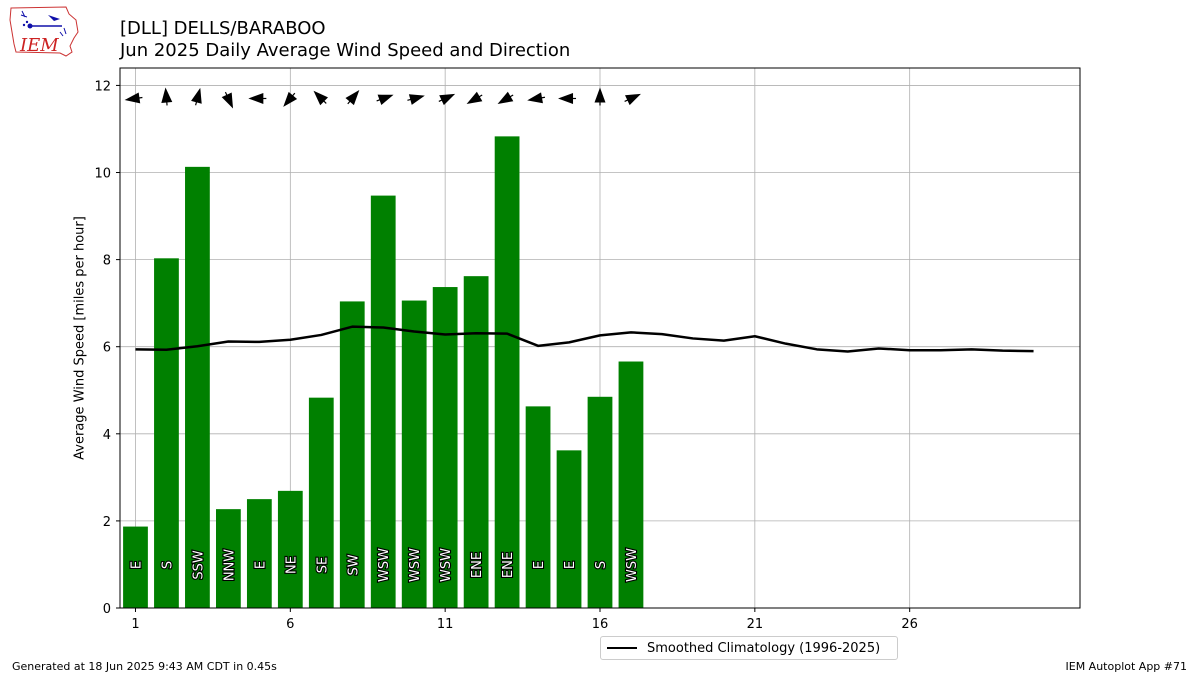 Image resolution: width=1200 pixels, height=675 pixels. What do you see at coordinates (107, 348) in the screenshot?
I see `y-tick-label: 6` at bounding box center [107, 348].